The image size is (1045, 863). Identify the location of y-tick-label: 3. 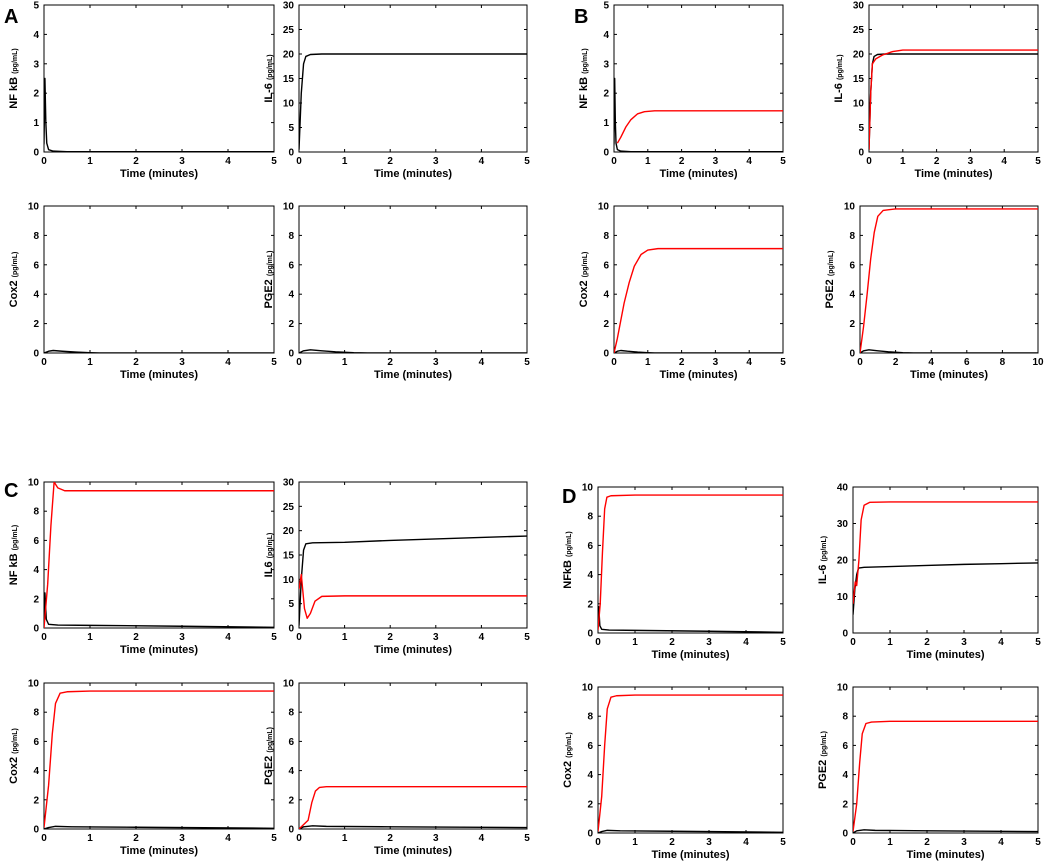
(606, 64).